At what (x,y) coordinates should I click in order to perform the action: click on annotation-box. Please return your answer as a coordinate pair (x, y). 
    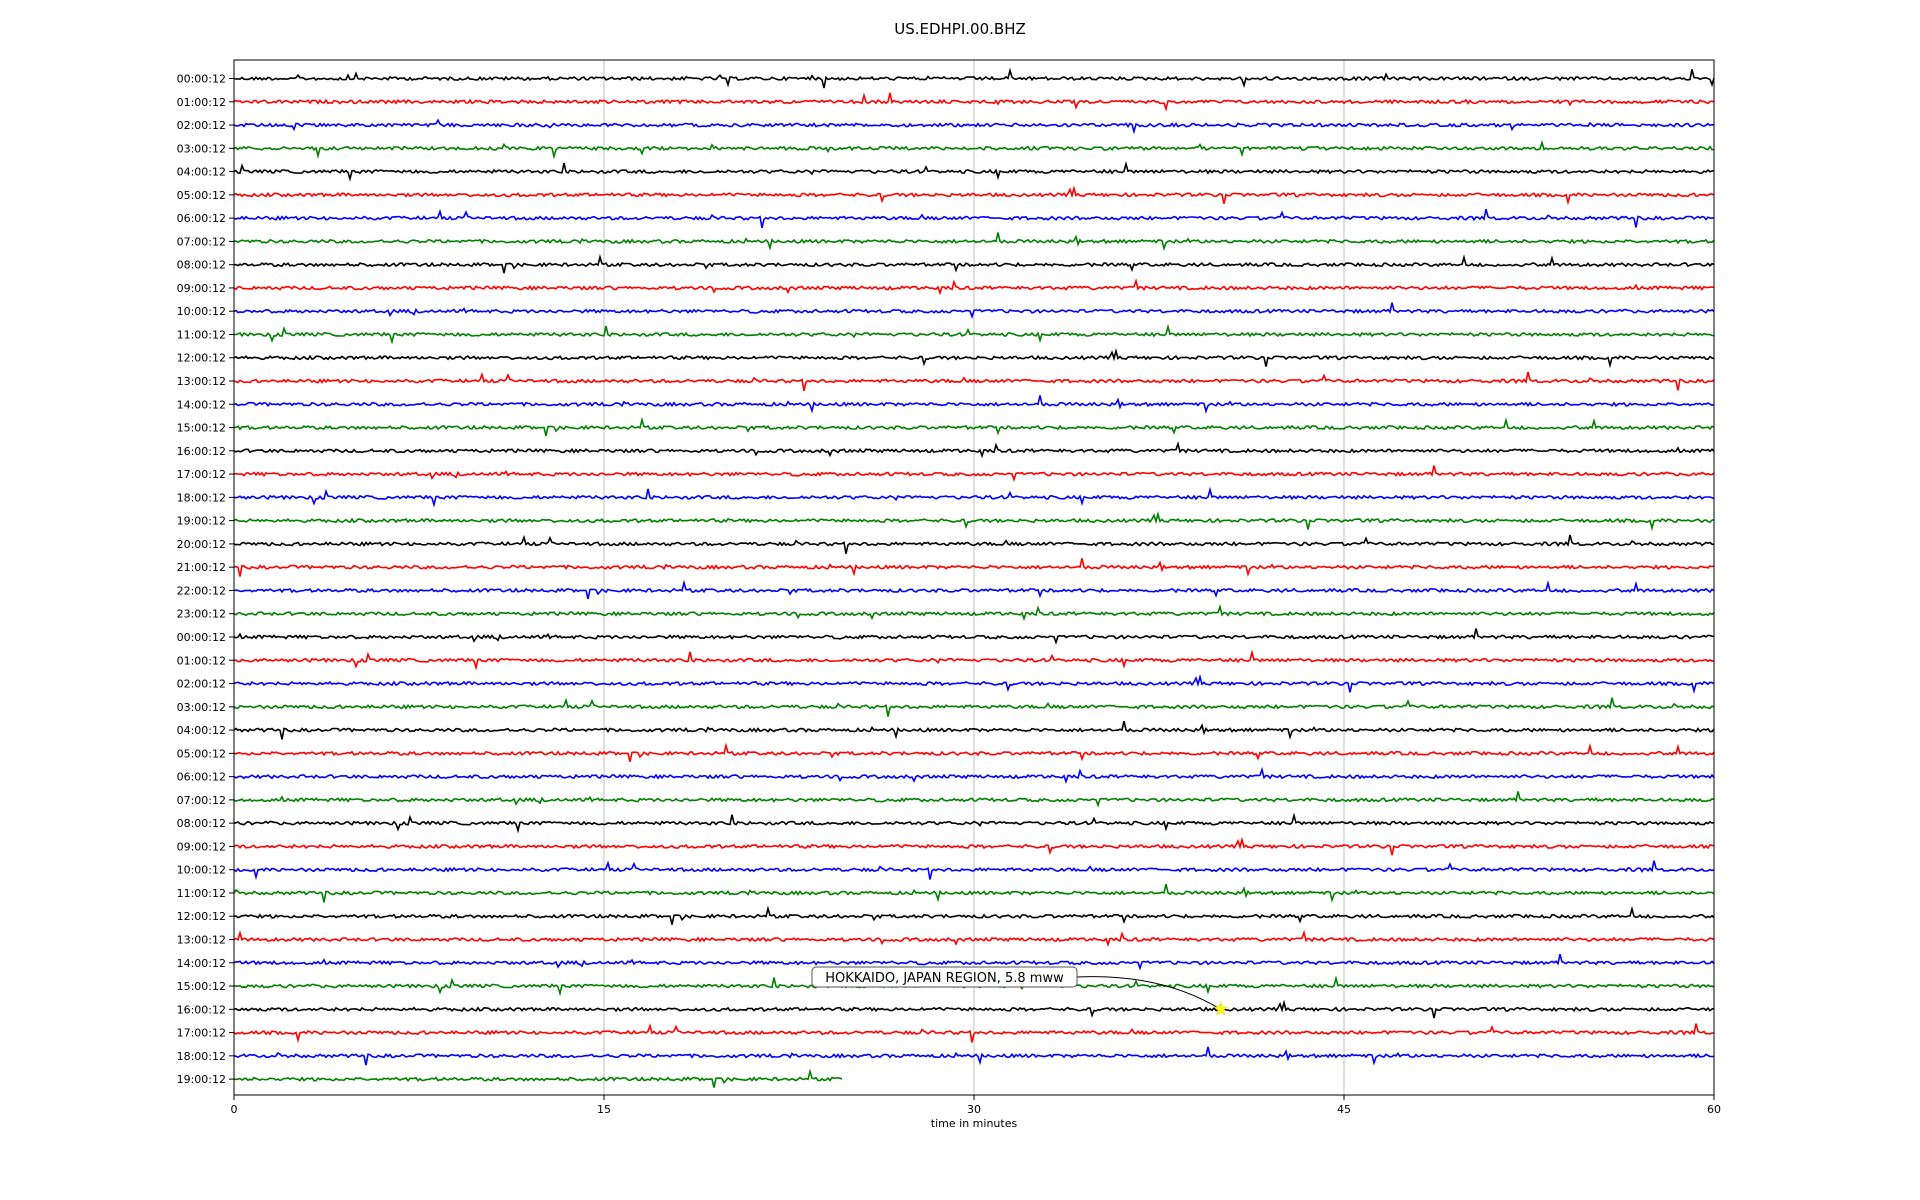
    Looking at the image, I should click on (944, 977).